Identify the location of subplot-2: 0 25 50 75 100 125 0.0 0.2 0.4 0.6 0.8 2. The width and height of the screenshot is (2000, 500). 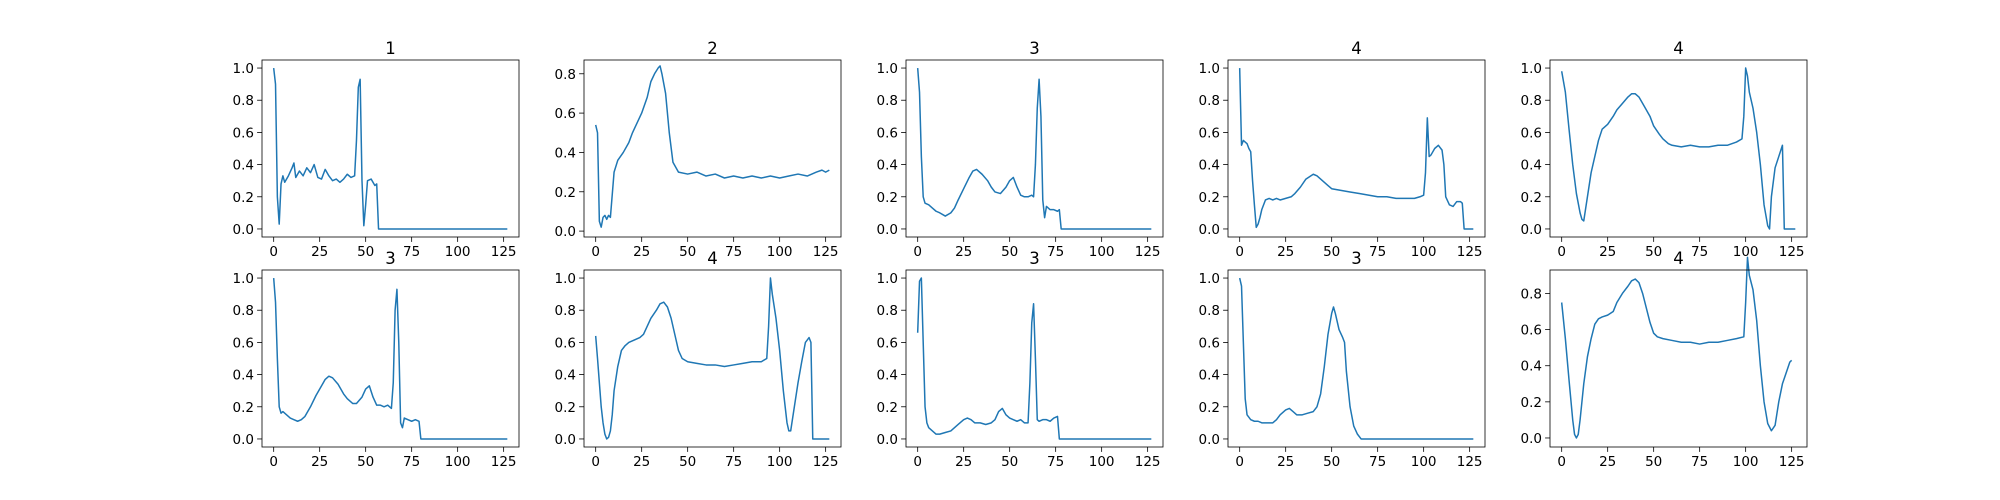
(698, 149).